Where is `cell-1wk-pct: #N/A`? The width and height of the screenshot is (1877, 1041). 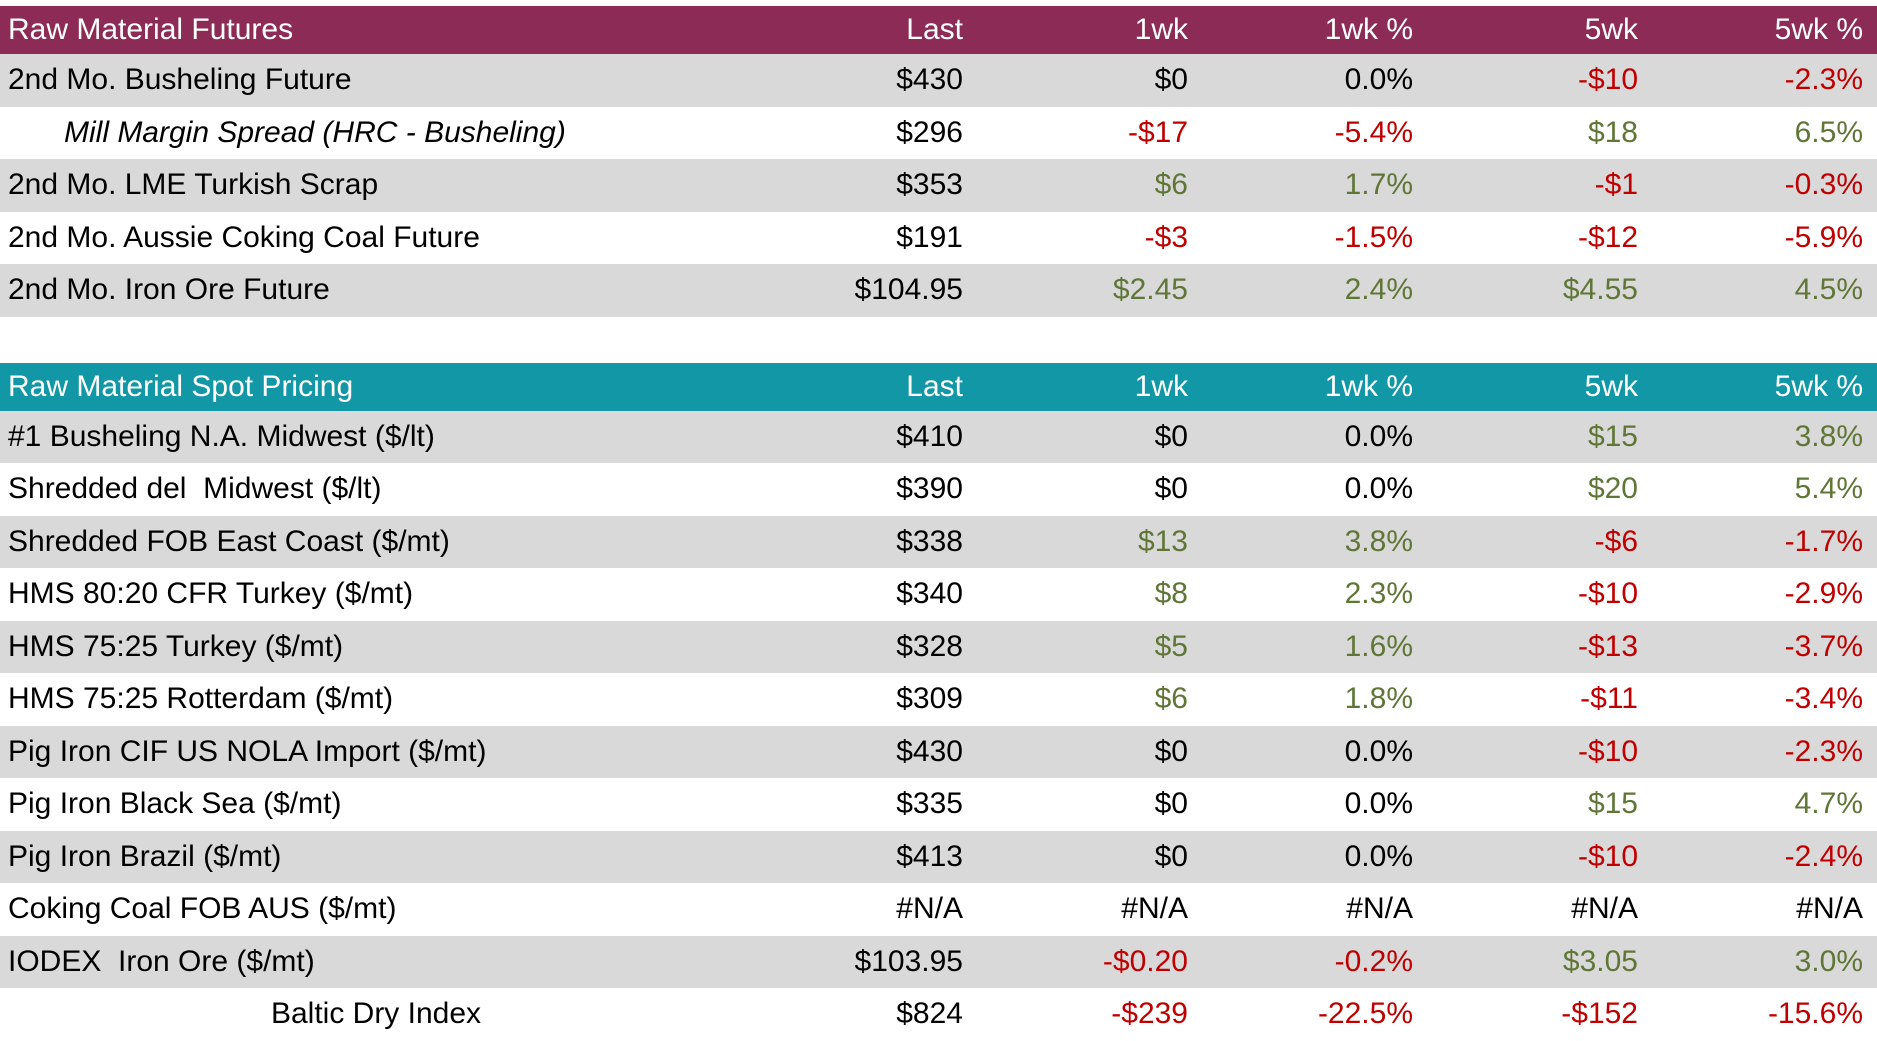
cell-1wk-pct: #N/A is located at coordinates (1379, 909).